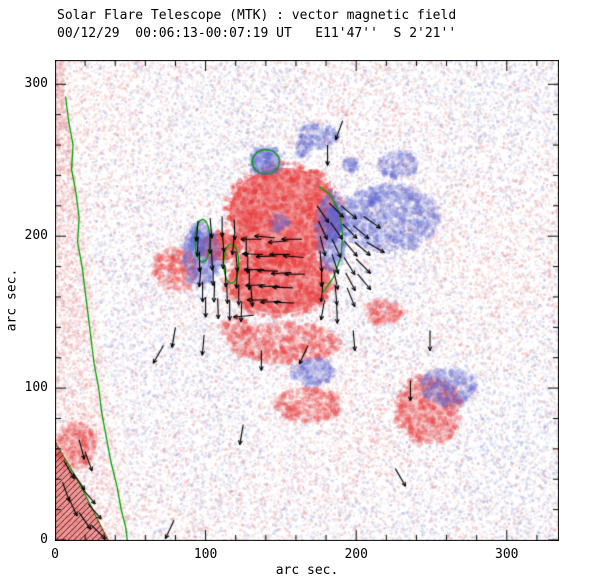 The width and height of the screenshot is (612, 585). Describe the element at coordinates (205, 554) in the screenshot. I see `x-tick-label: 100` at that location.